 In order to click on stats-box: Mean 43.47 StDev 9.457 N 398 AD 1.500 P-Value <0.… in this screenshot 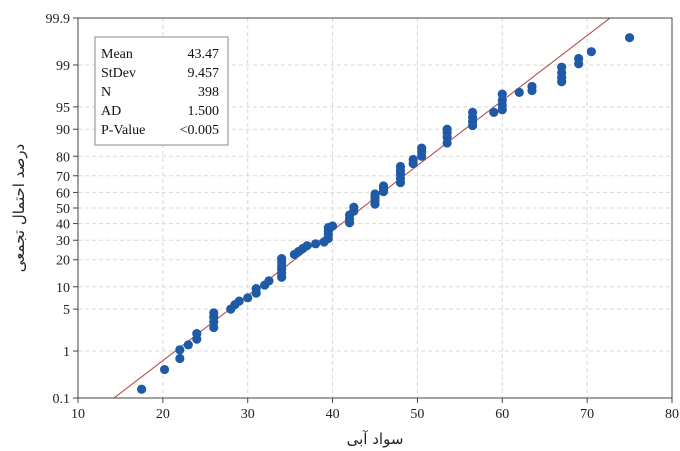, I will do `click(161, 91)`.